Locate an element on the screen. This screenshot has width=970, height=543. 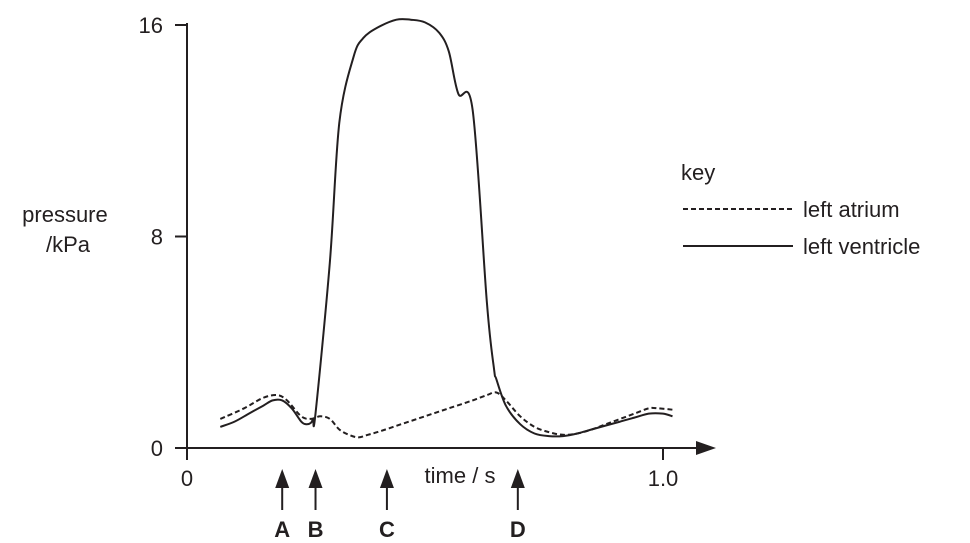
marker-arrowhead-C is located at coordinates (386, 478).